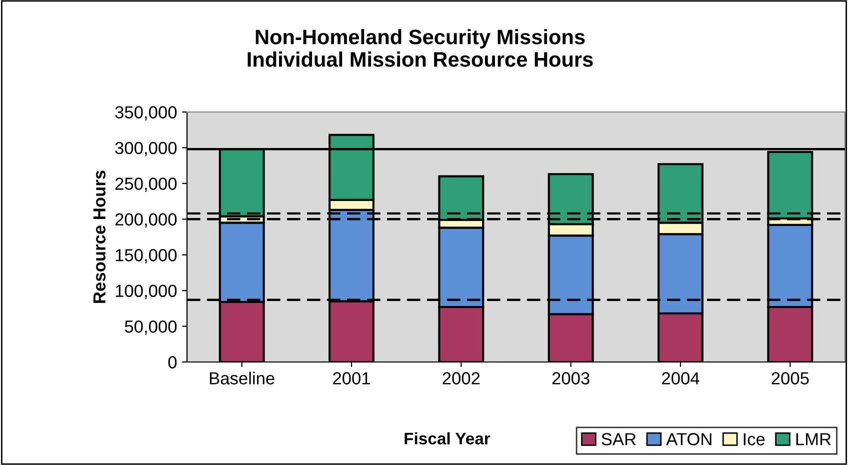 The width and height of the screenshot is (848, 465). Describe the element at coordinates (146, 292) in the screenshot. I see `y-tick-label: 100,000` at that location.